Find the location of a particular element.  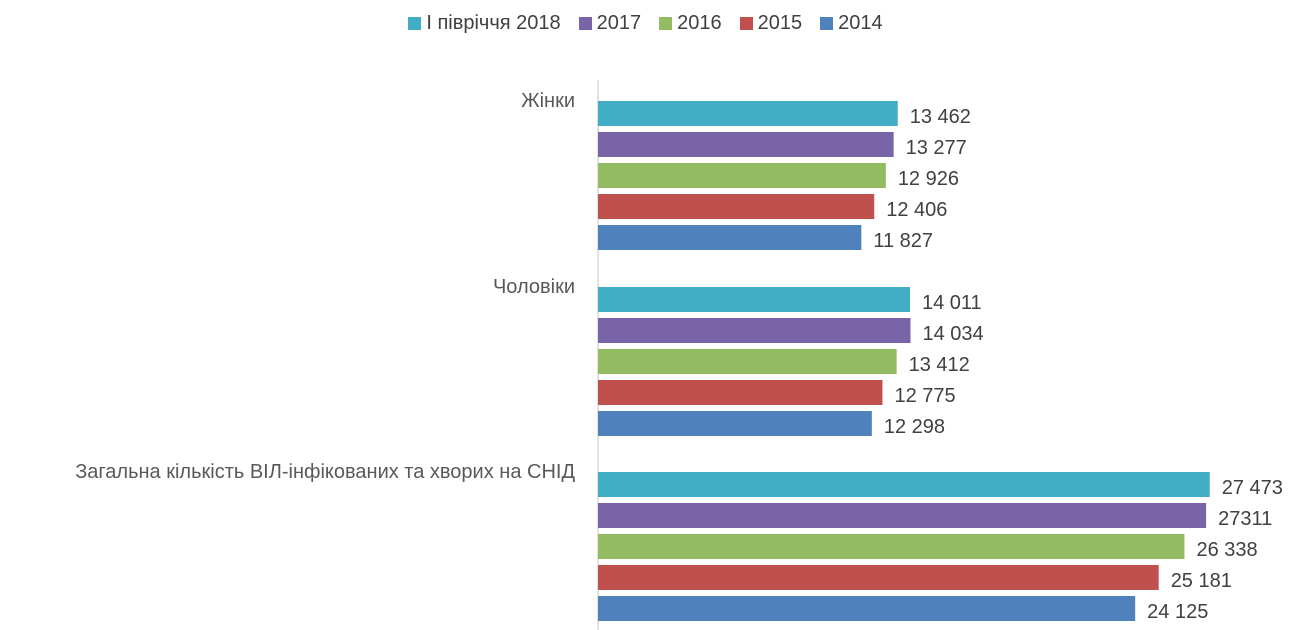

legend-item: 2014 is located at coordinates (851, 23).